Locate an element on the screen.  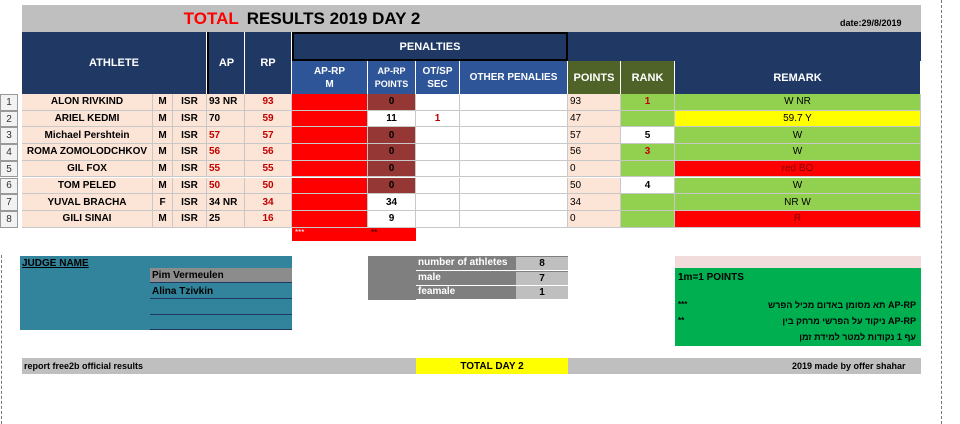
cell-ap: 57 is located at coordinates (226, 136).